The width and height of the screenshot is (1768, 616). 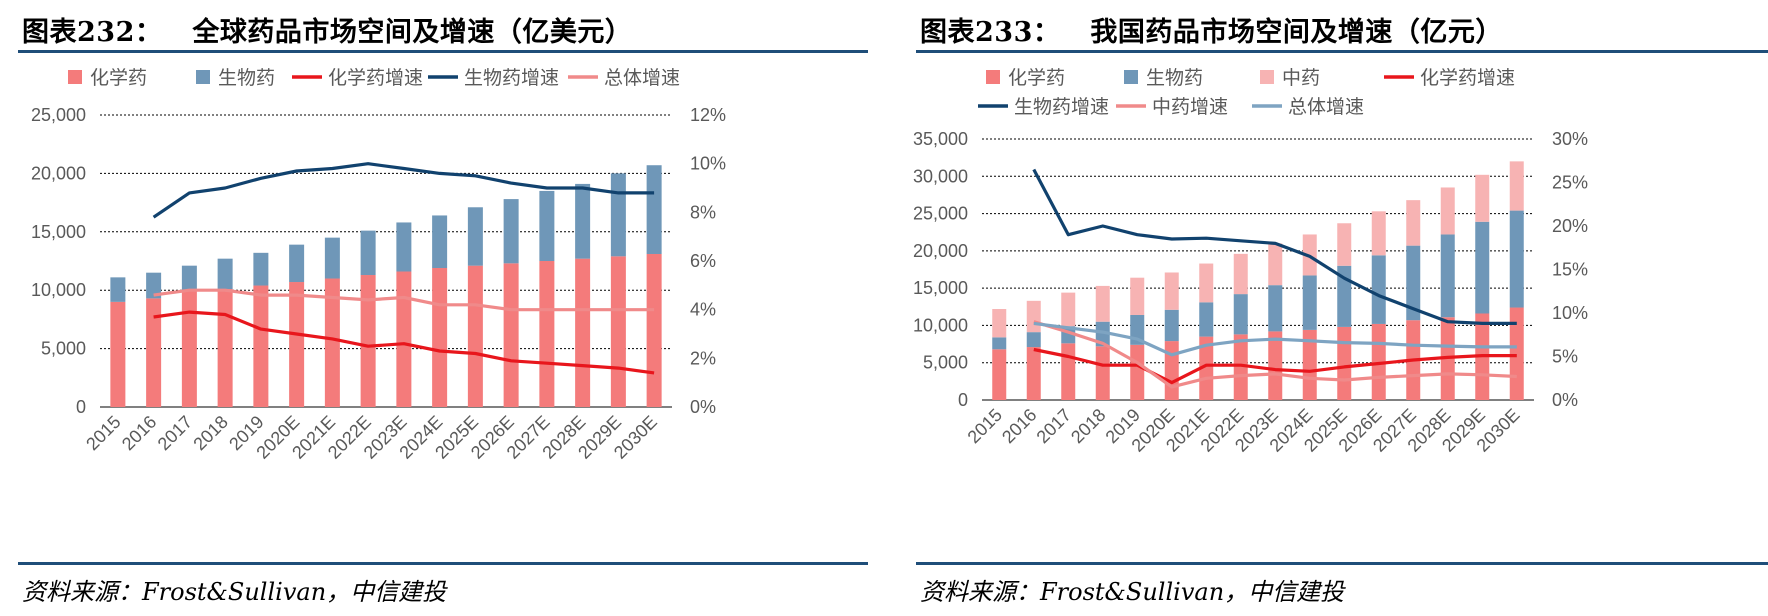 I want to click on y-right-tick-label: 15%, so click(x=1570, y=270).